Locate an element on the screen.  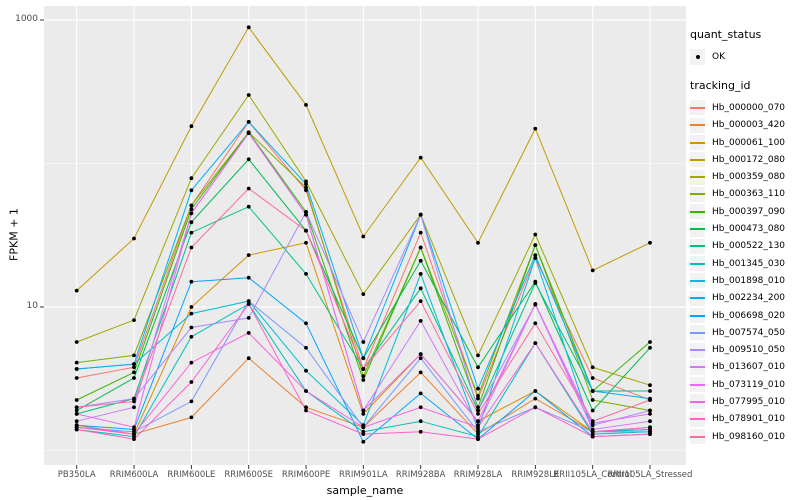
legend-item: Hb_077995_010 is located at coordinates (744, 401).